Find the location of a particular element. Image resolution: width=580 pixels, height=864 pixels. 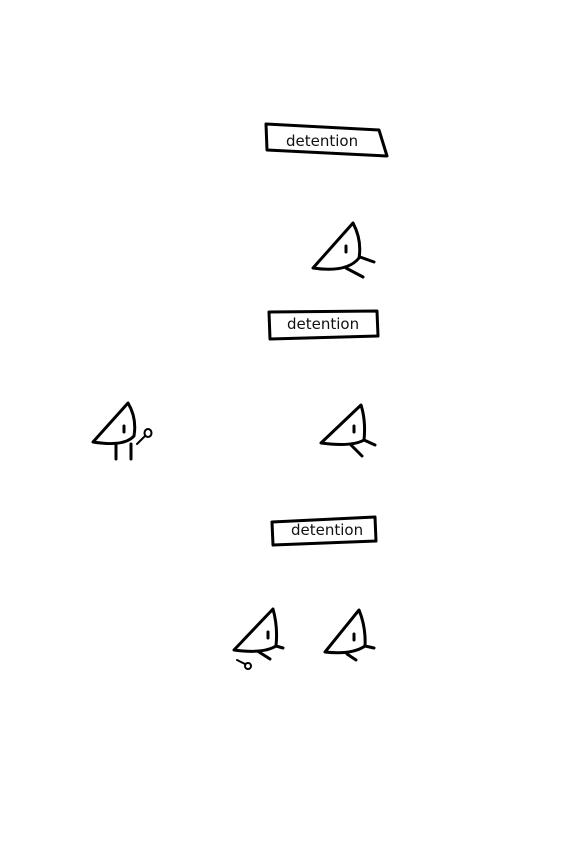

panel-2: detention is located at coordinates (235, 385).